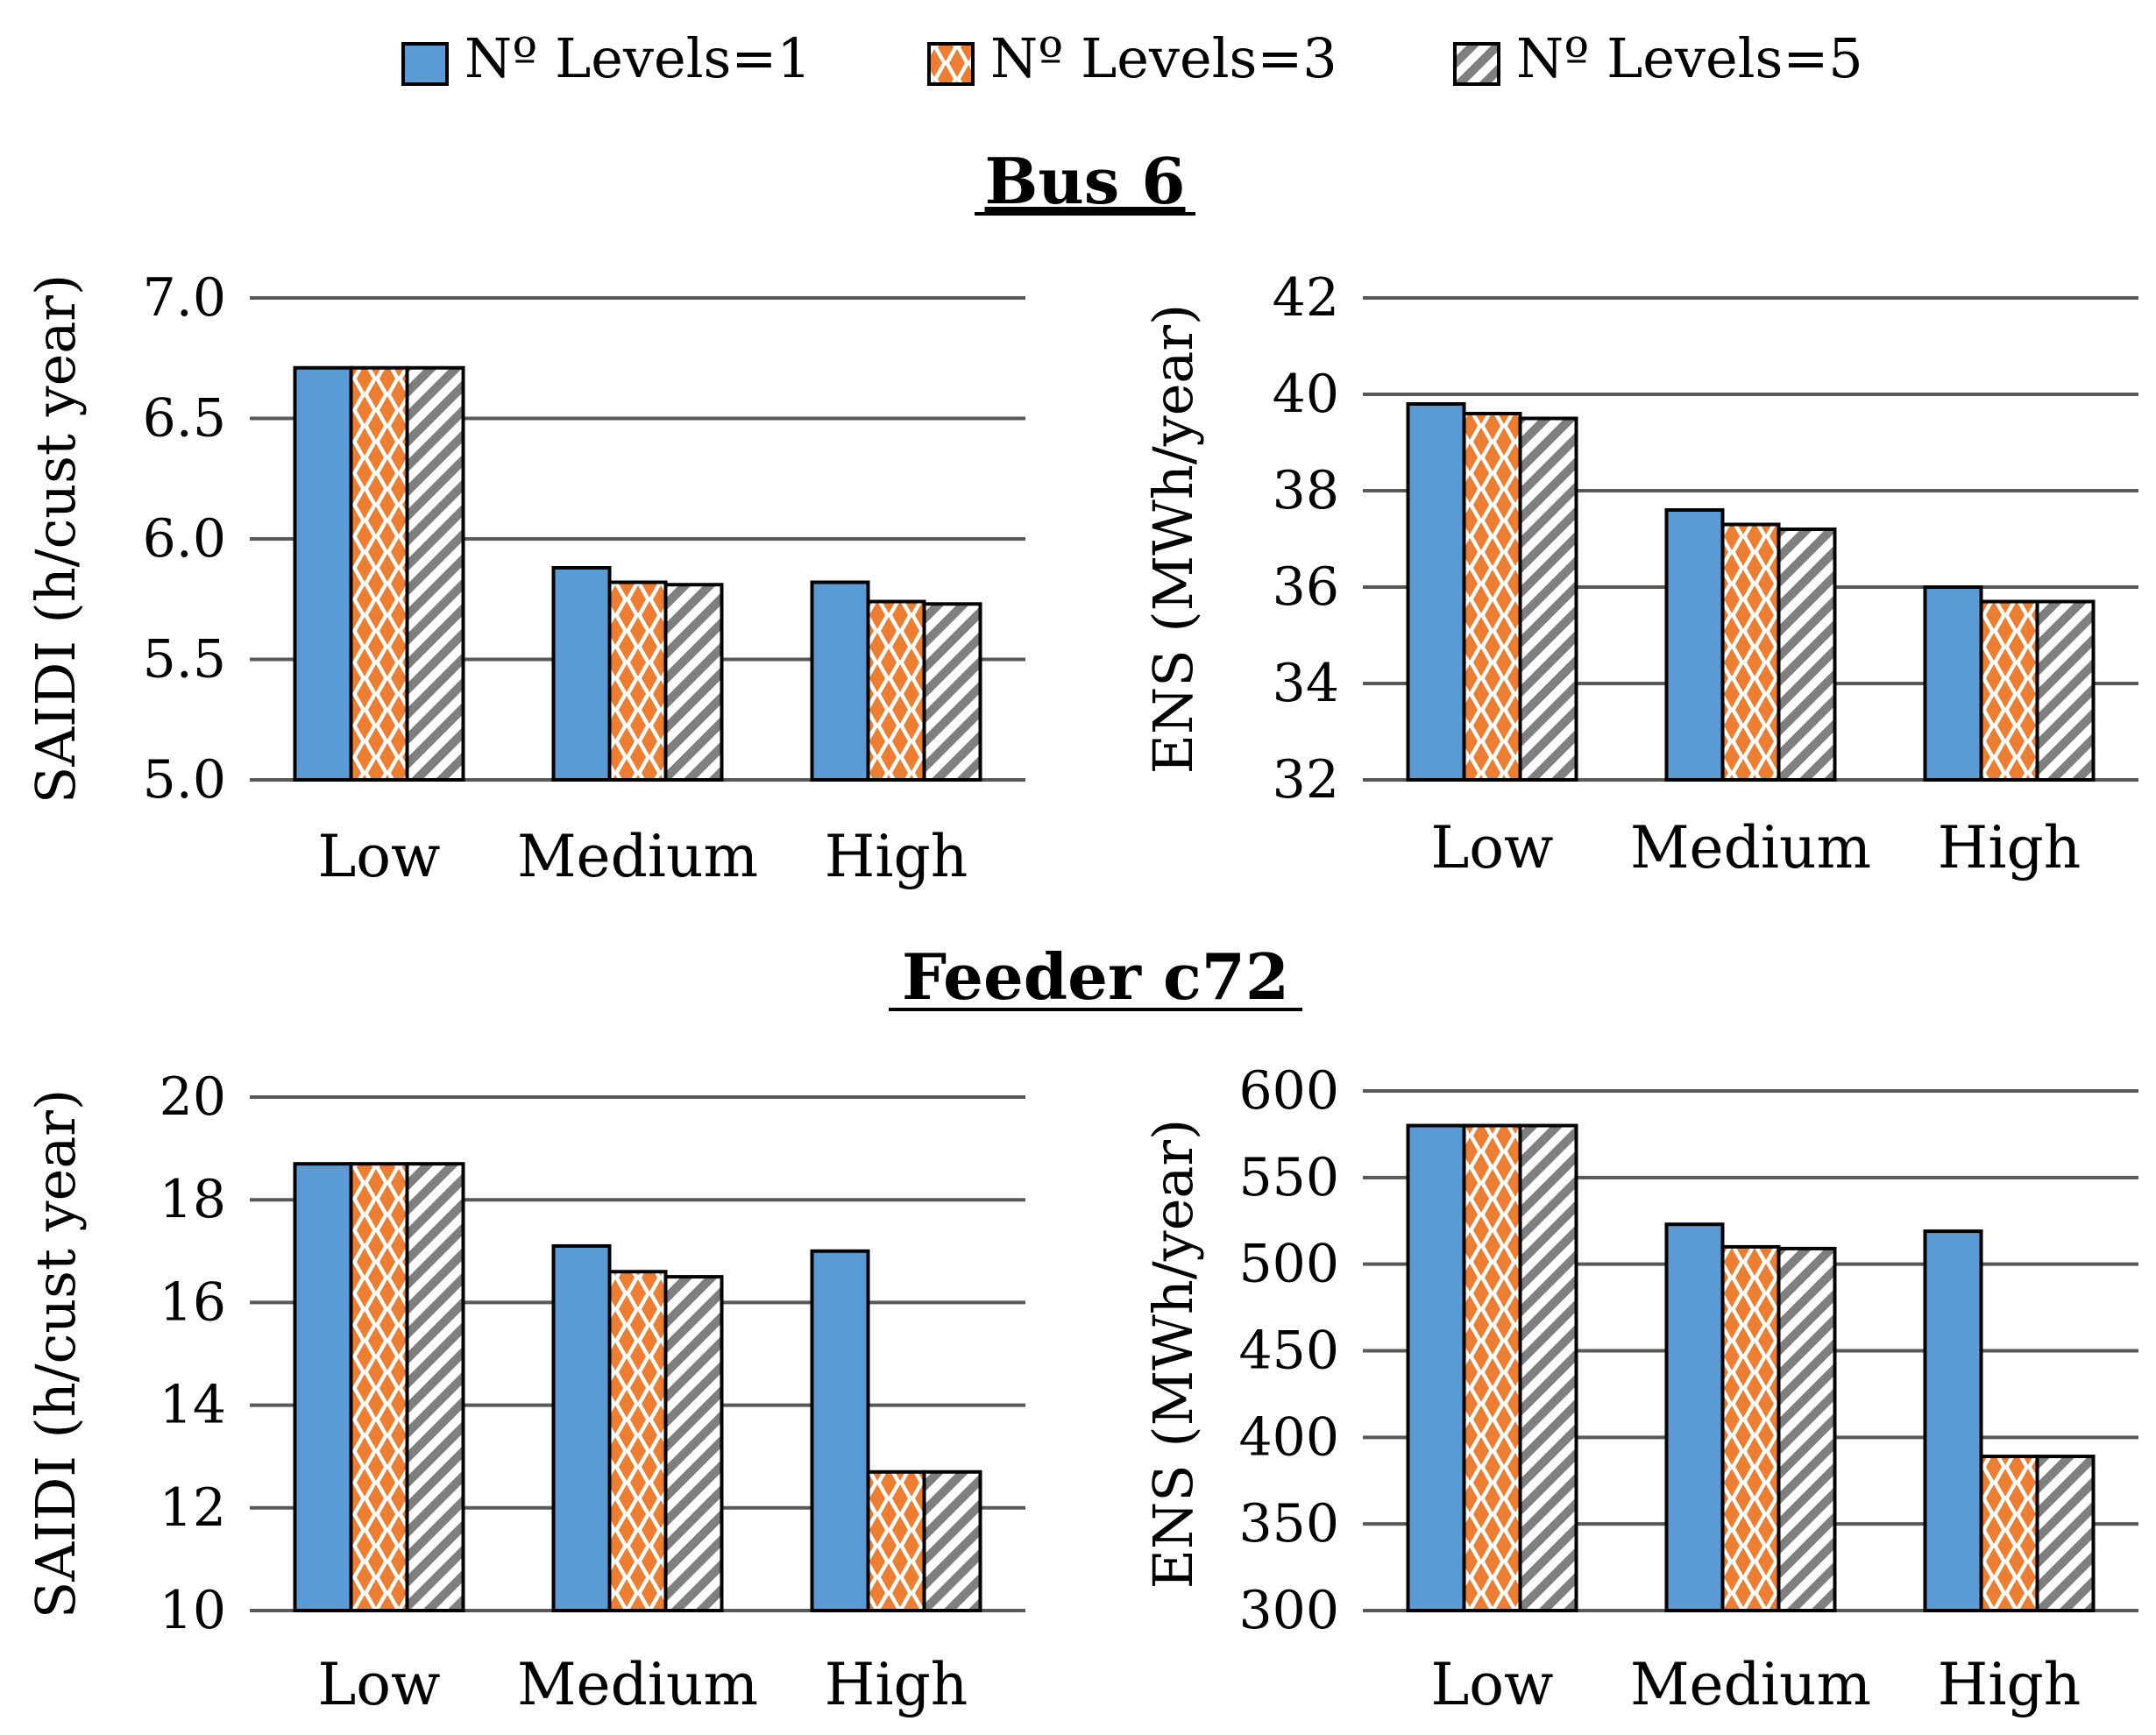  What do you see at coordinates (184, 419) in the screenshot?
I see `y-tick-label: 6.5` at bounding box center [184, 419].